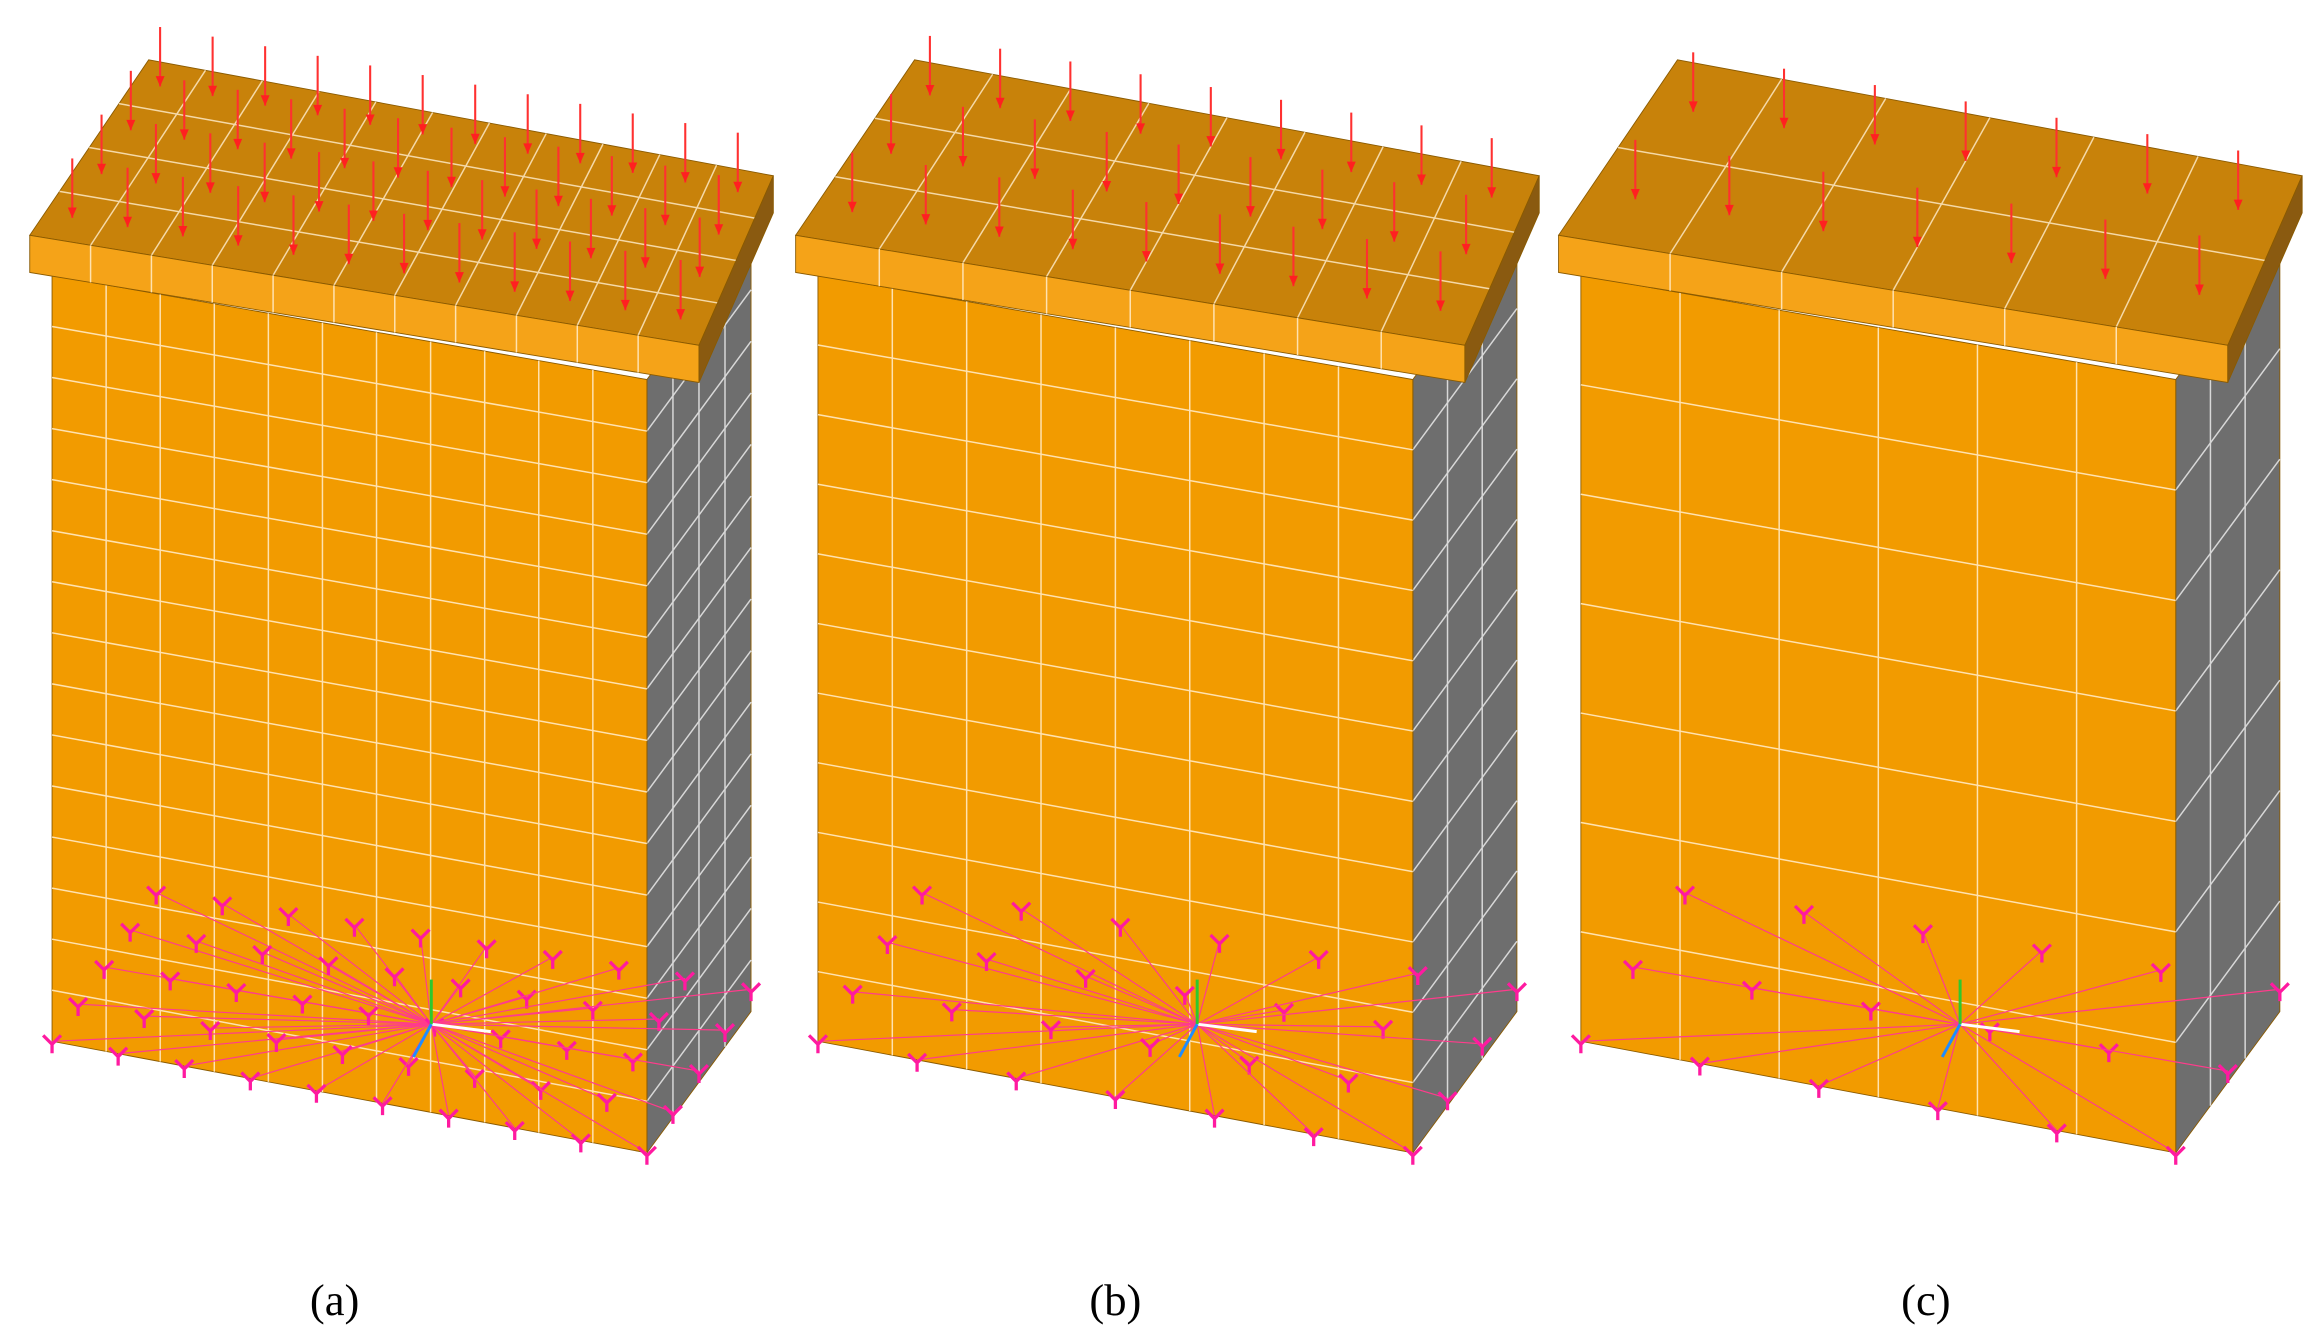 The width and height of the screenshot is (2320, 1342). What do you see at coordinates (2265, 279) in the screenshot?
I see `slab-side` at bounding box center [2265, 279].